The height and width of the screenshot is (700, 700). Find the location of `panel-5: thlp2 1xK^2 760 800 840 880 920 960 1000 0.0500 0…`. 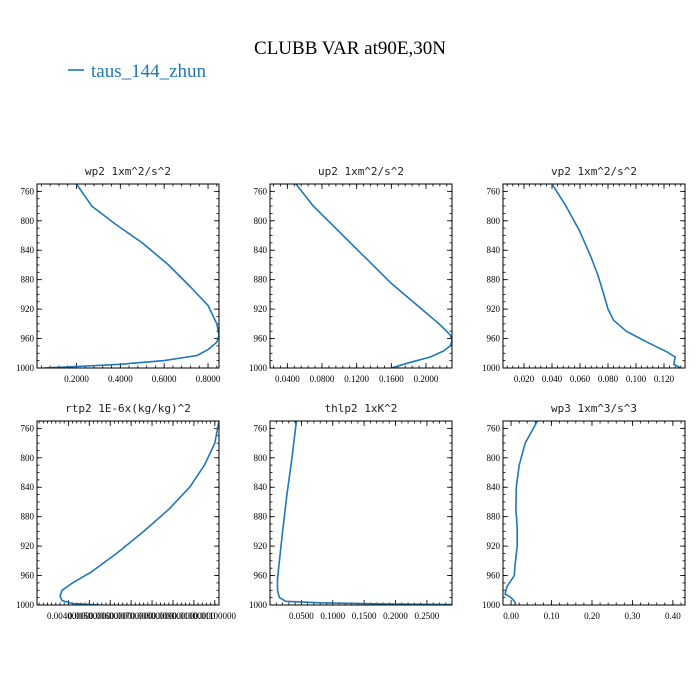

panel-5: thlp2 1xK^2 760 800 840 880 920 960 1000 0.0500 0… is located at coordinates (351, 511).